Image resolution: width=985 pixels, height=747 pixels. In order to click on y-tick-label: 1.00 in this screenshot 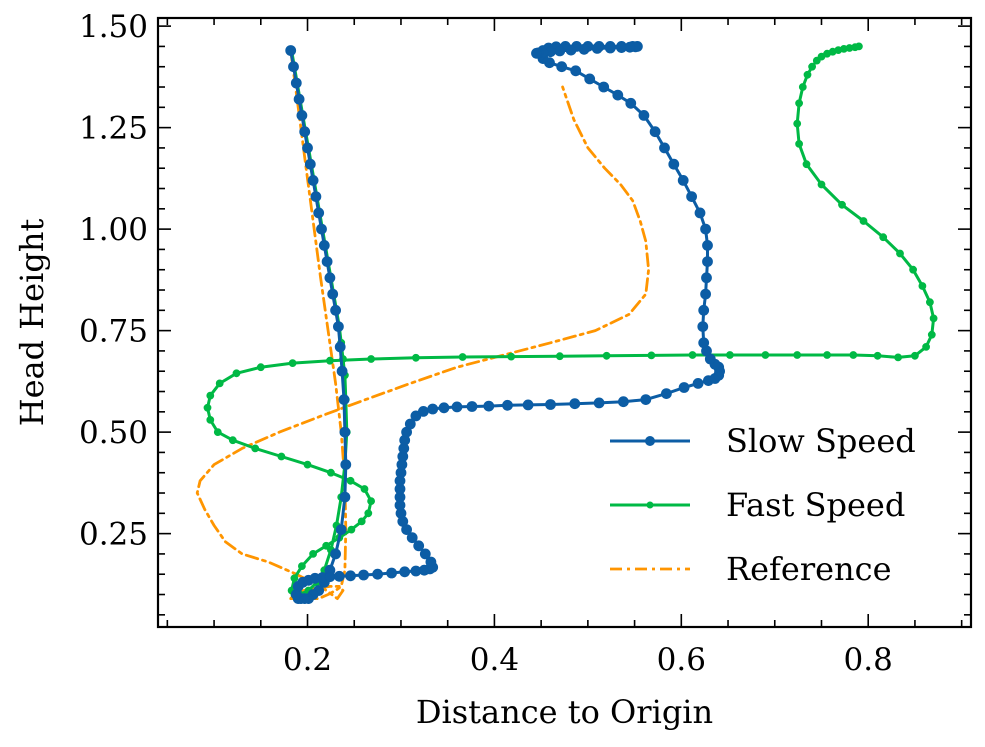, I will do `click(113, 230)`.